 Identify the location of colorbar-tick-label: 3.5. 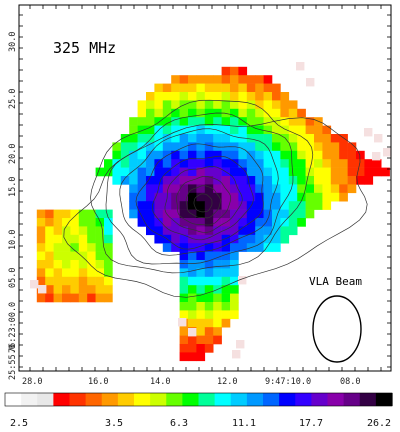
(114, 423).